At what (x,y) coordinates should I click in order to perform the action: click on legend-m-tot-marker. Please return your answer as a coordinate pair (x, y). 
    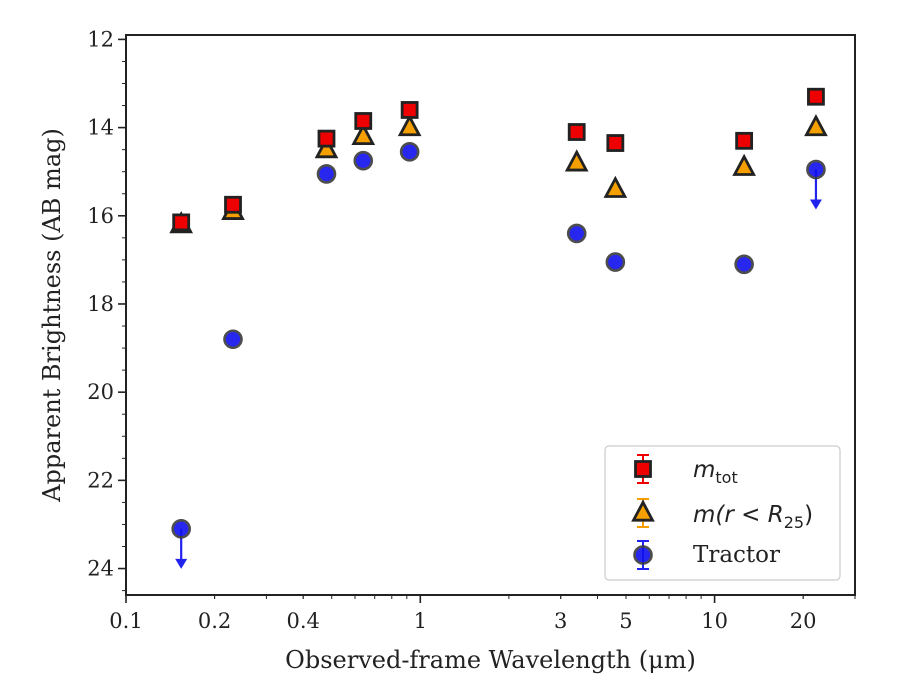
    Looking at the image, I should click on (643, 469).